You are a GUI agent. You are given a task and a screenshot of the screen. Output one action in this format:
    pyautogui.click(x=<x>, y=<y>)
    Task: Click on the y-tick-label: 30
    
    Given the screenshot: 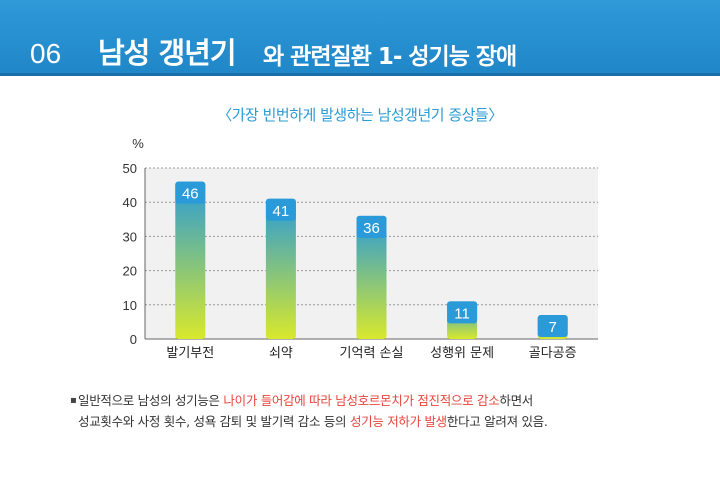 What is the action you would take?
    pyautogui.click(x=130, y=236)
    